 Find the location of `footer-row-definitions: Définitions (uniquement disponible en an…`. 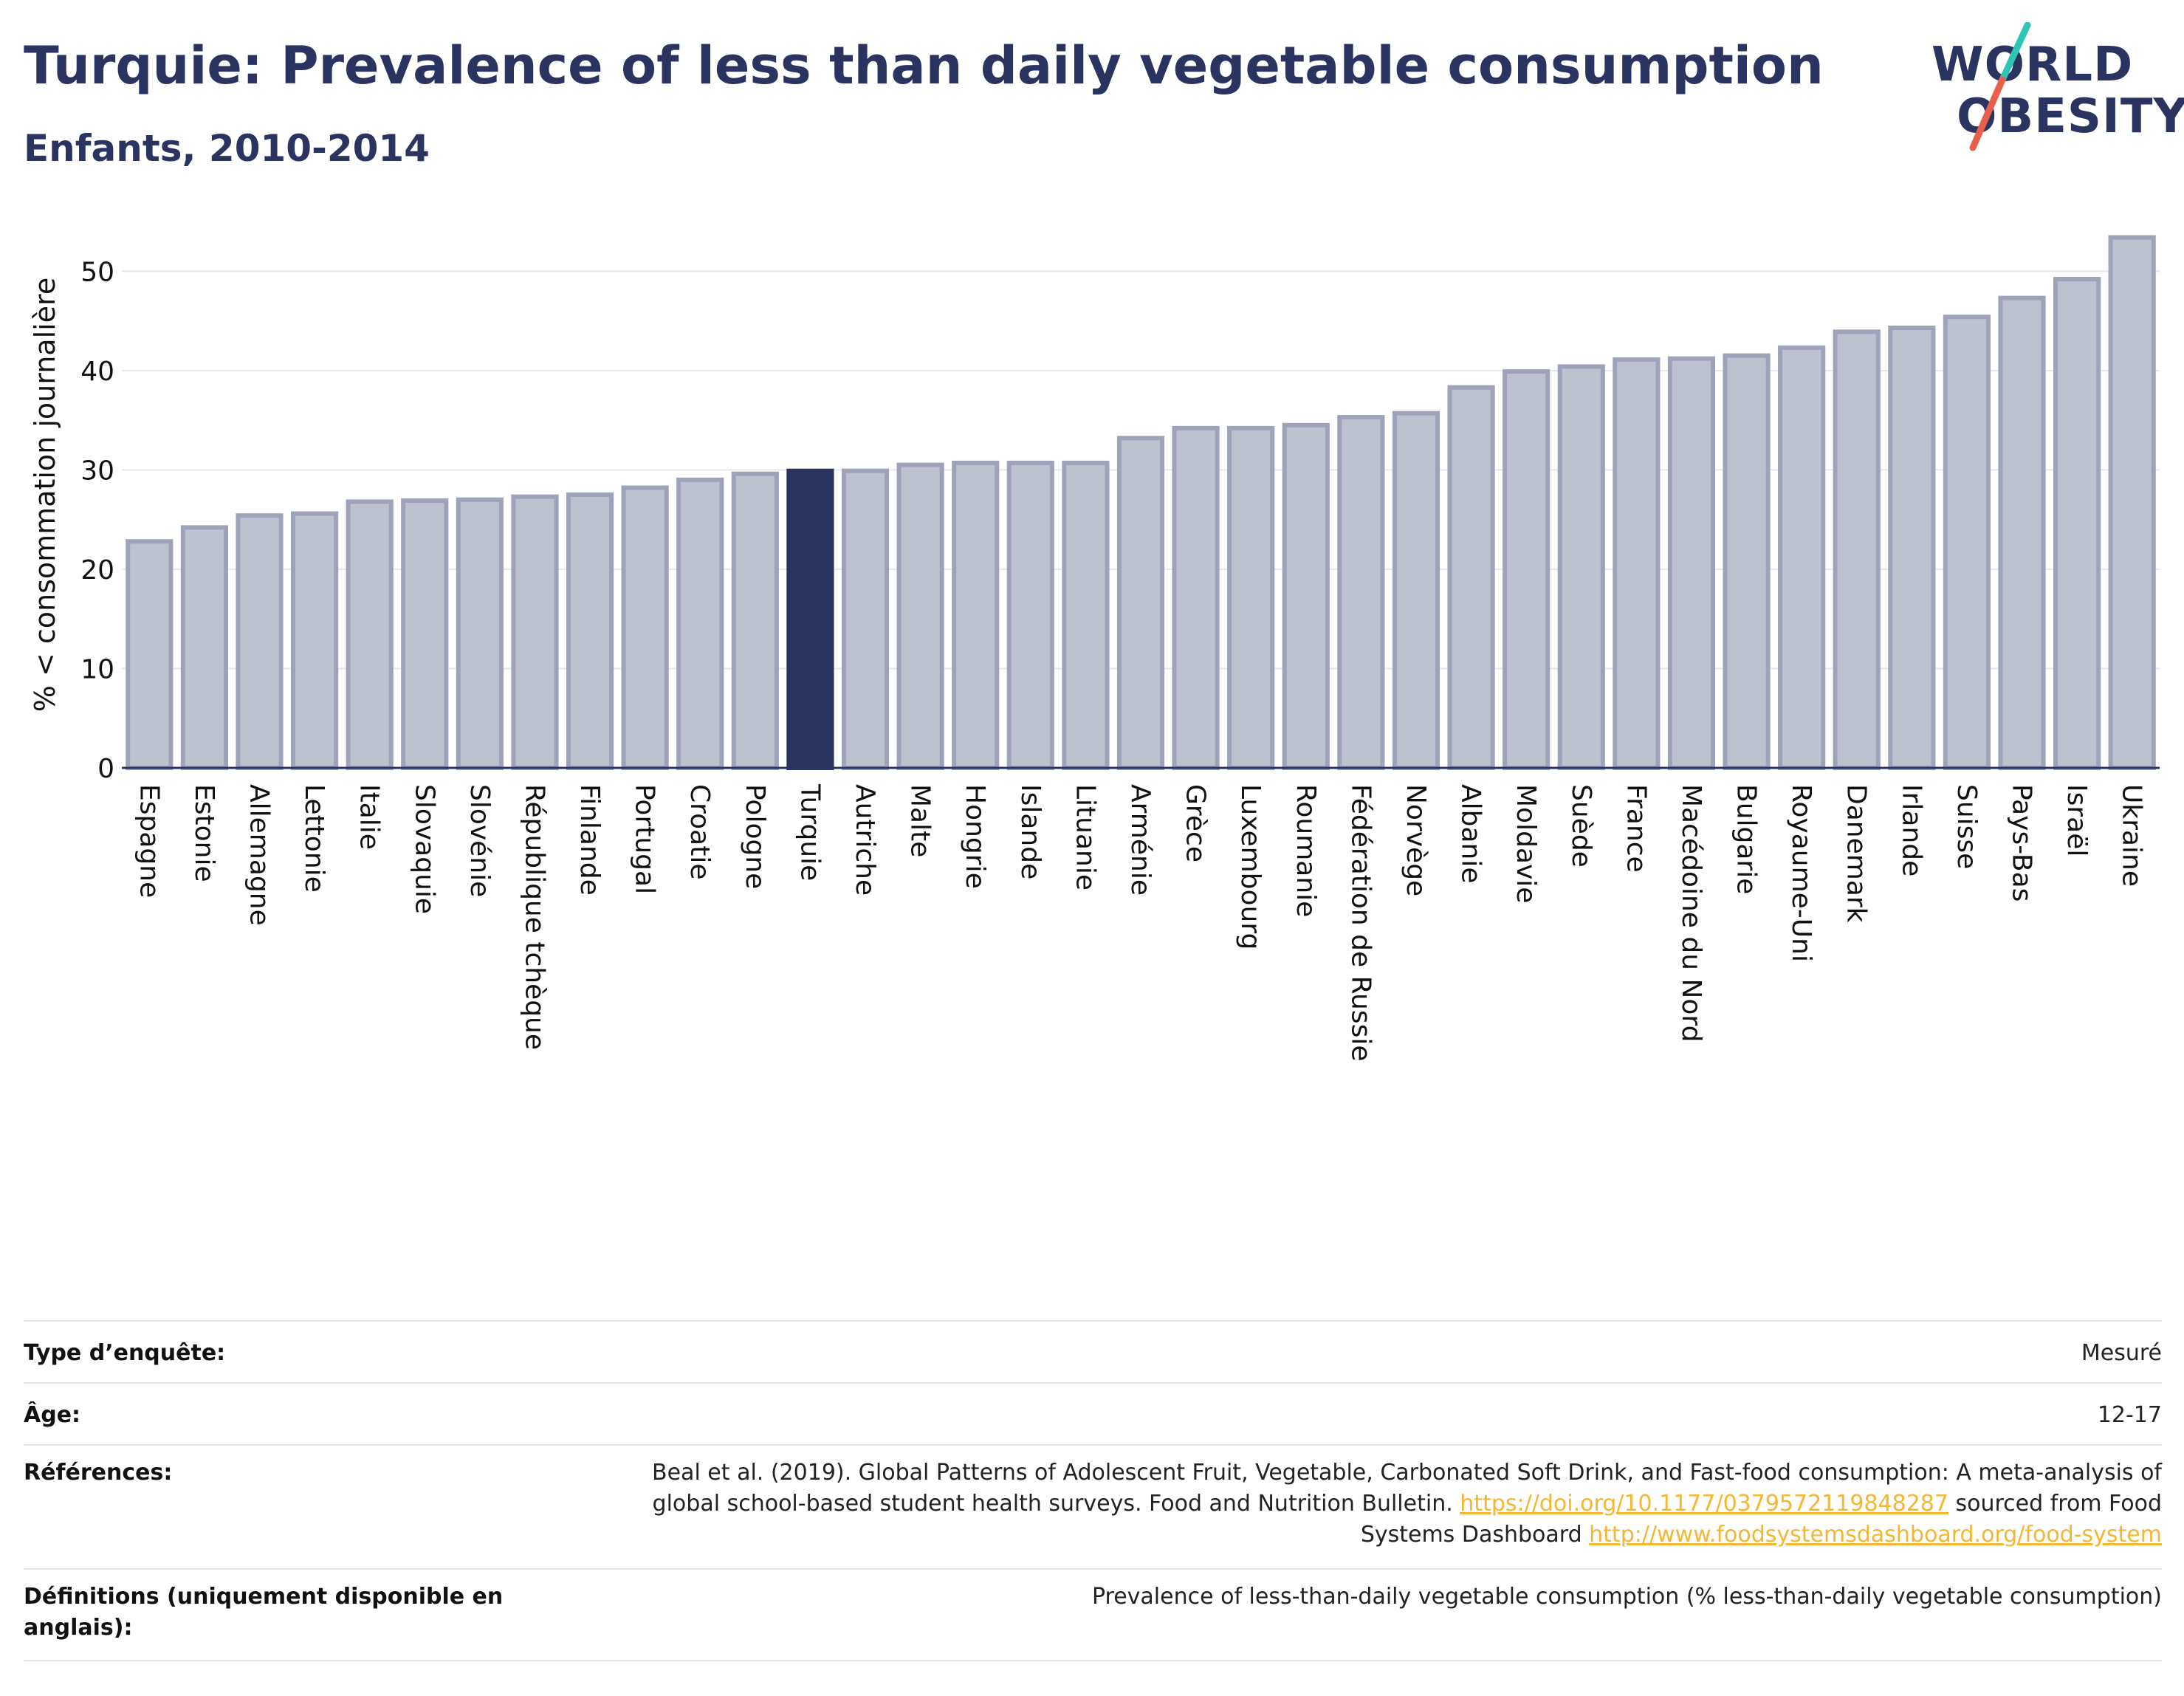

footer-row-definitions: Définitions (uniquement disponible en an… is located at coordinates (1093, 1615).